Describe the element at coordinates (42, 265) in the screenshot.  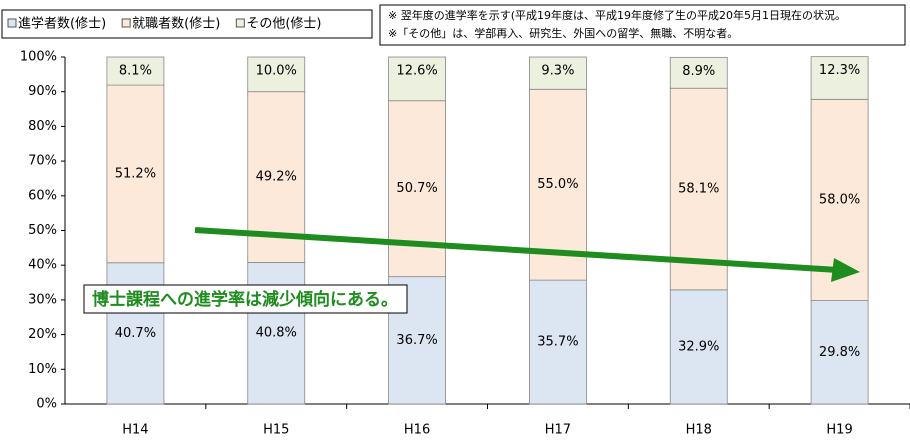
I see `y-tick-label: 40%` at that location.